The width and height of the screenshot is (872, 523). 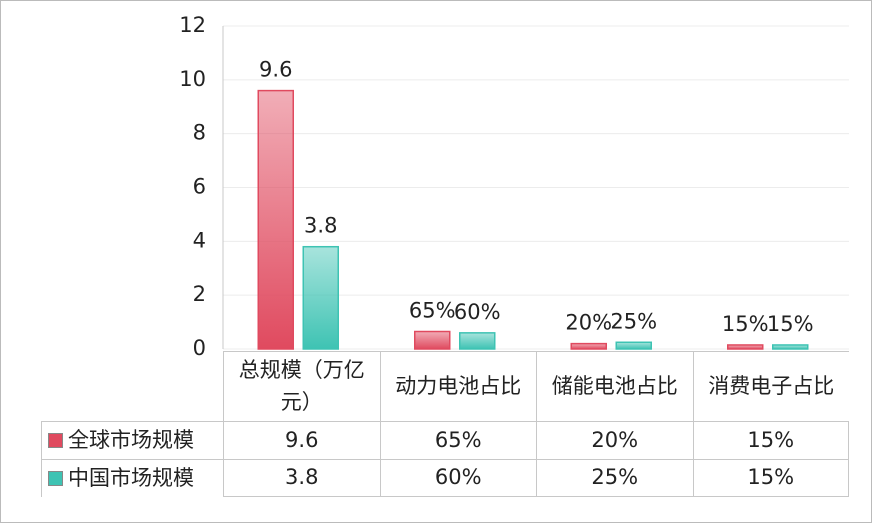 What do you see at coordinates (199, 187) in the screenshot?
I see `y-tick-label: 6` at bounding box center [199, 187].